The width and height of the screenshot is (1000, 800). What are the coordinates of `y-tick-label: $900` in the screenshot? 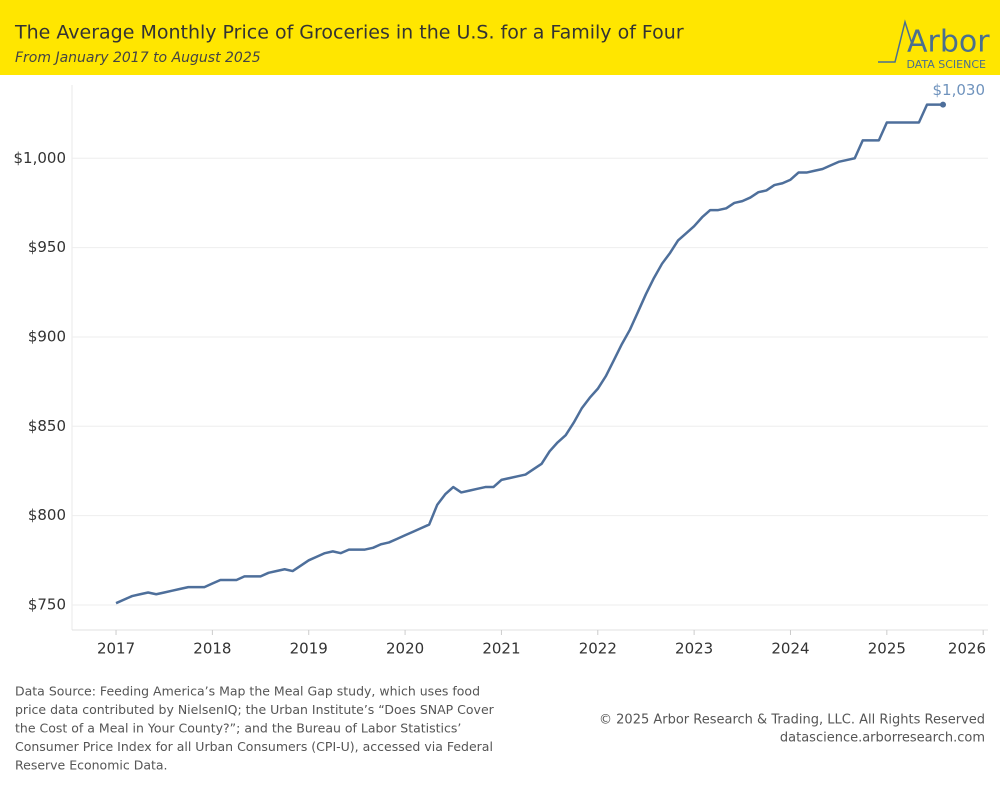 It's located at (47, 336).